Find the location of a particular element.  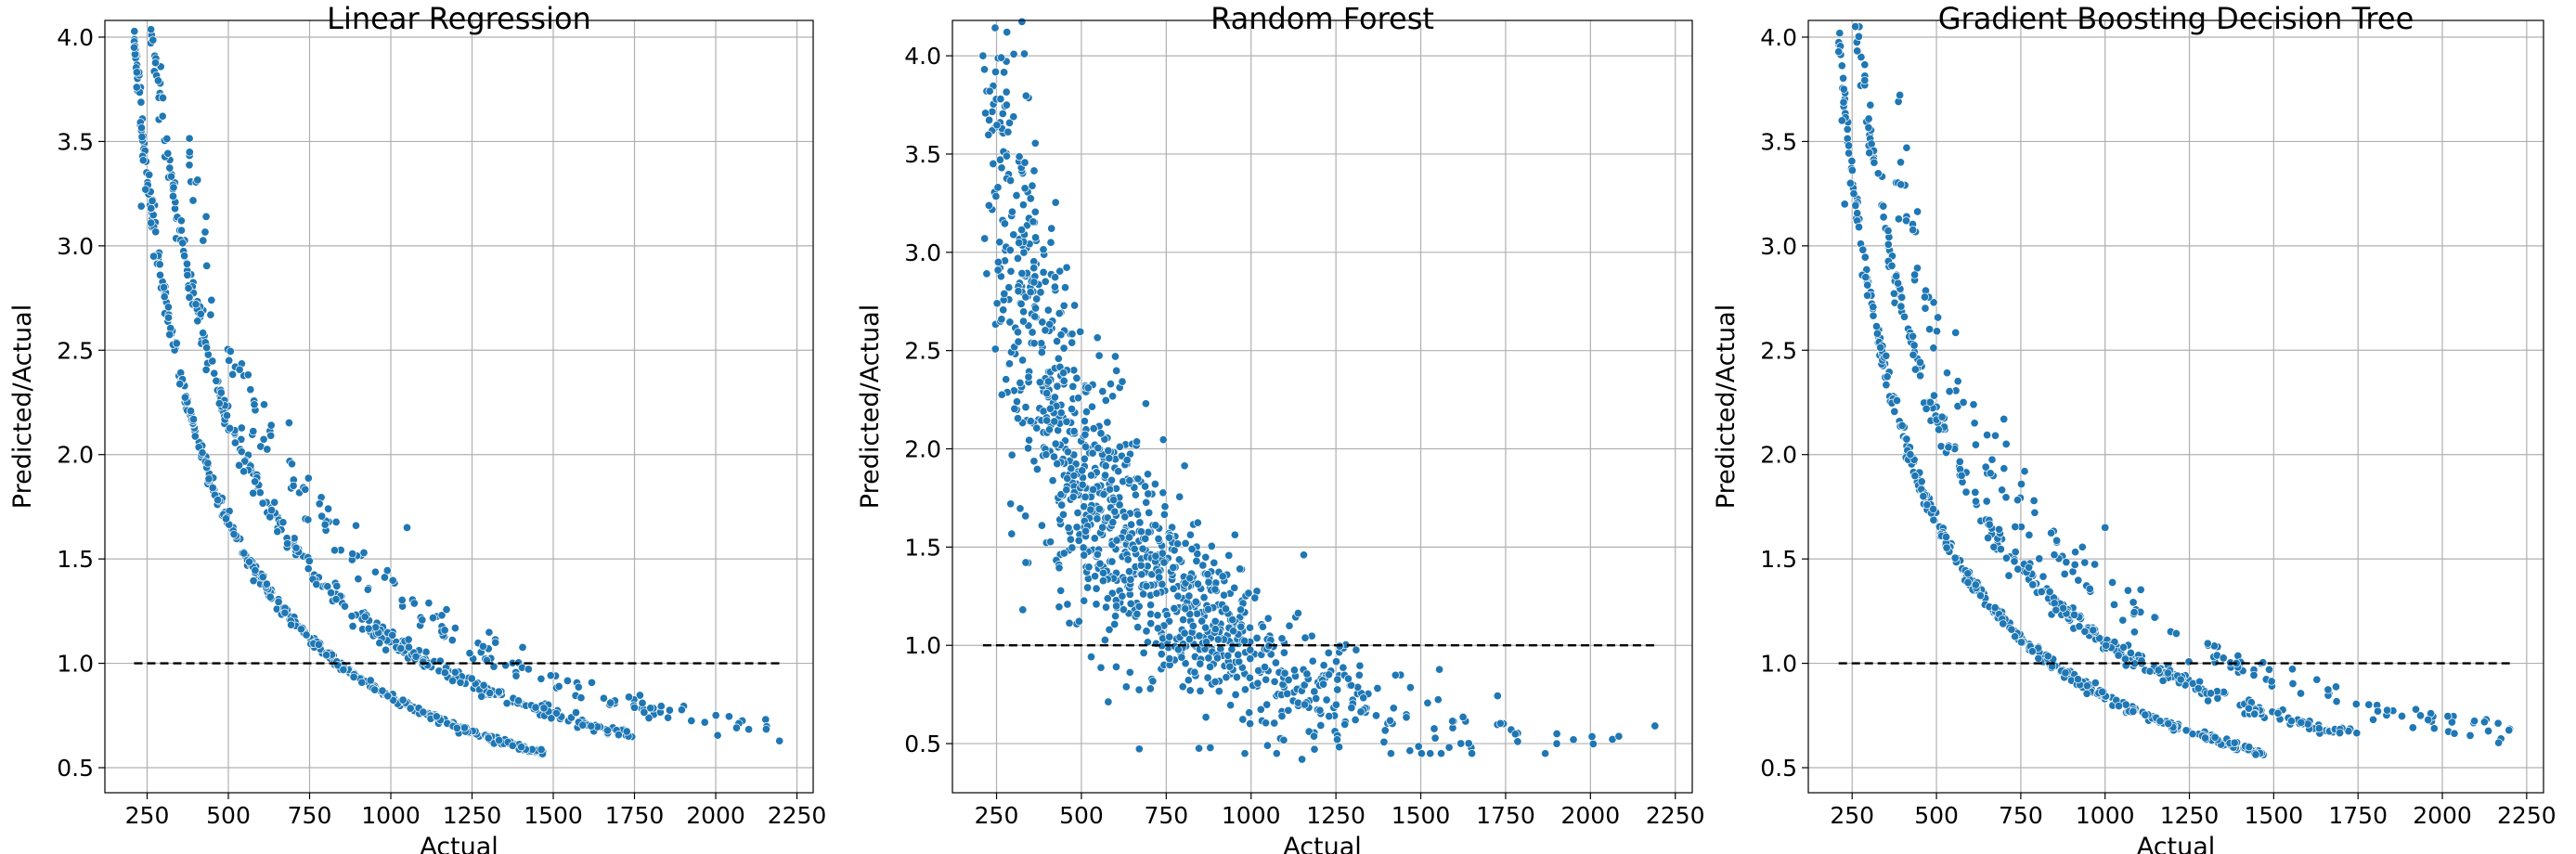

y-tick-label: 3.5 is located at coordinates (1778, 141).